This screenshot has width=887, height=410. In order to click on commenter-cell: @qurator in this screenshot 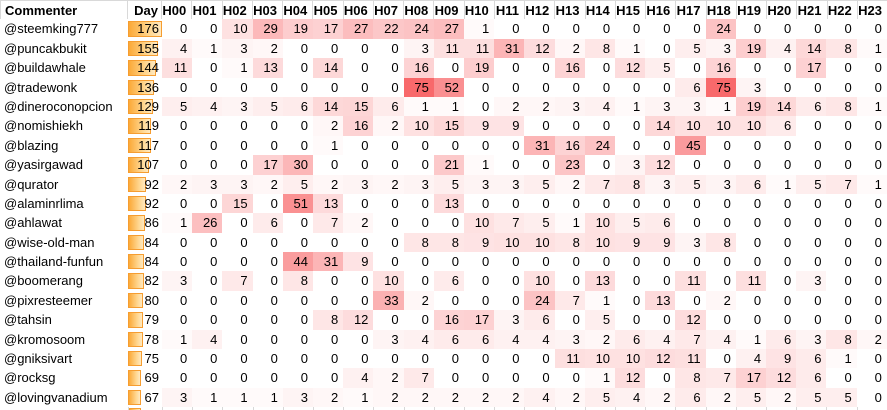, I will do `click(31, 184)`.